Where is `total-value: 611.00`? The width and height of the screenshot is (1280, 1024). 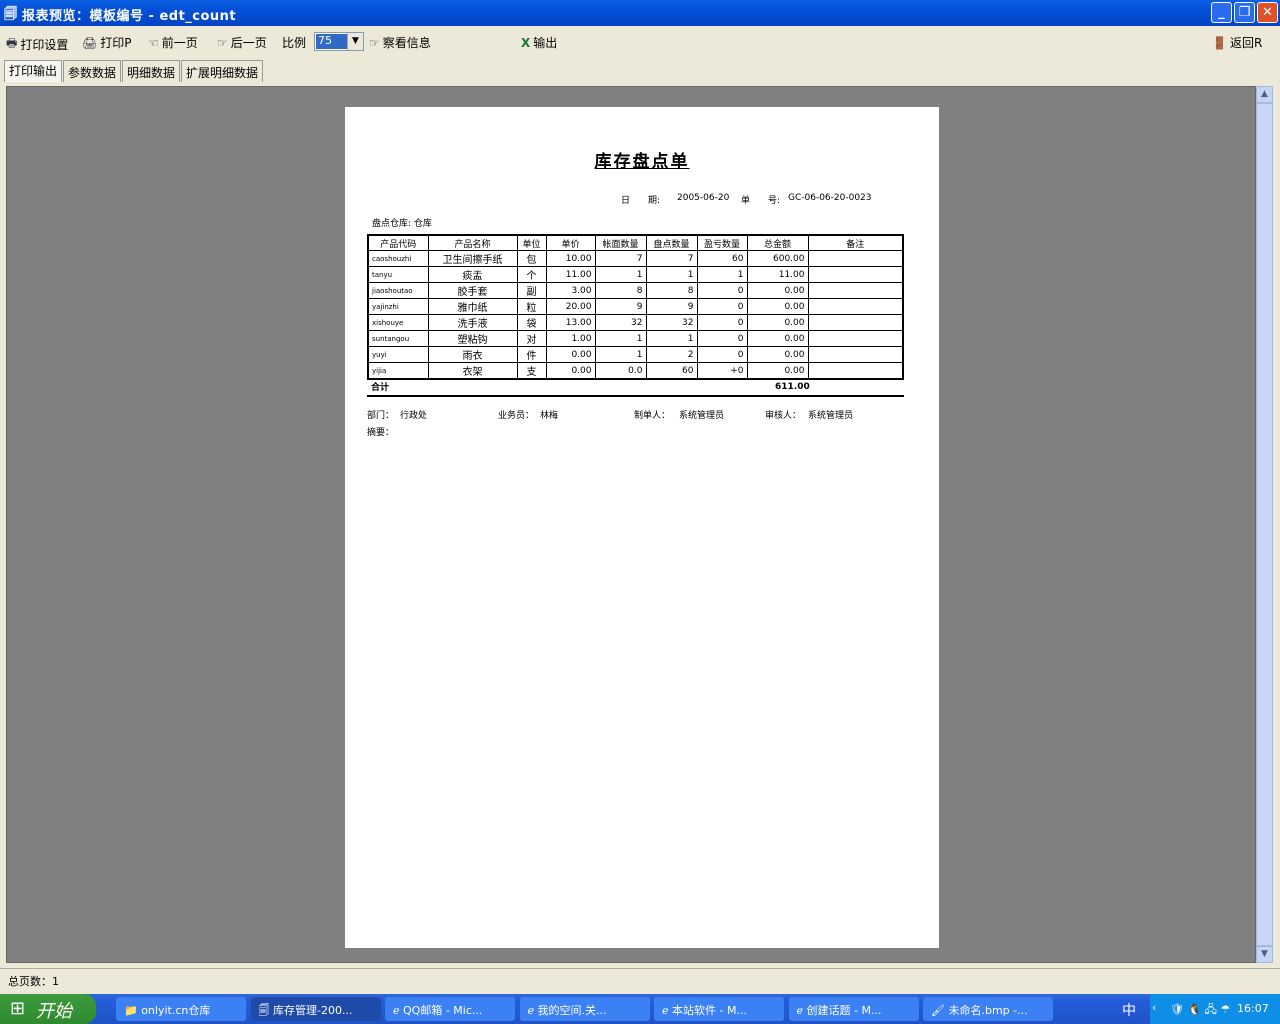 total-value: 611.00 is located at coordinates (792, 387).